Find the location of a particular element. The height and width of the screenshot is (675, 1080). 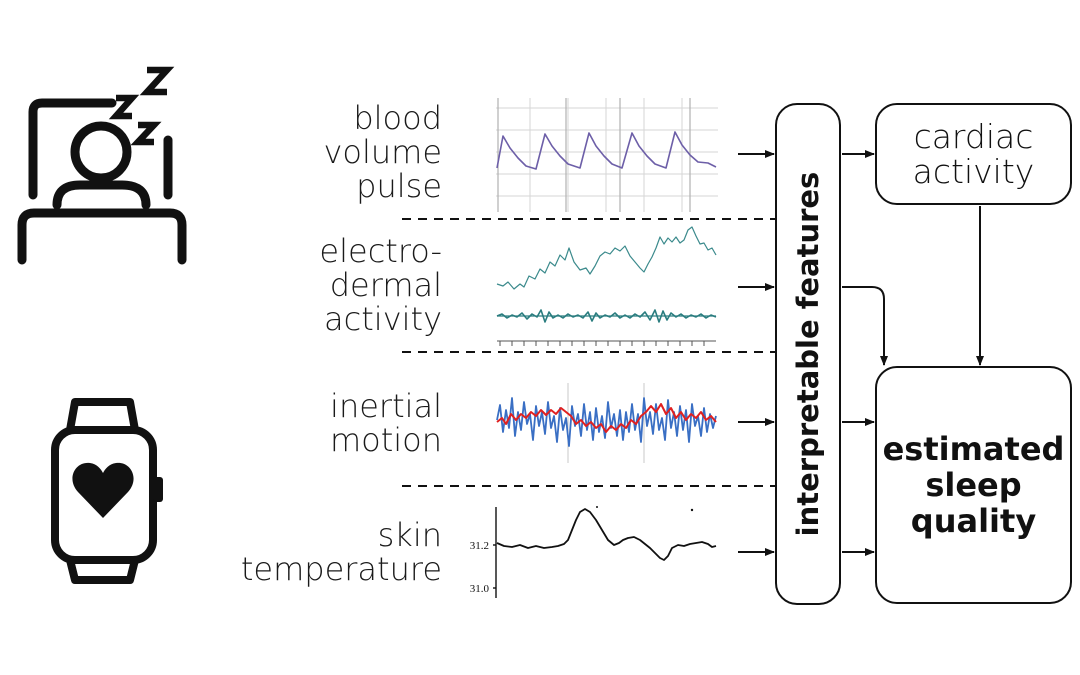

smartwatch-heart-icon is located at coordinates (107, 491).